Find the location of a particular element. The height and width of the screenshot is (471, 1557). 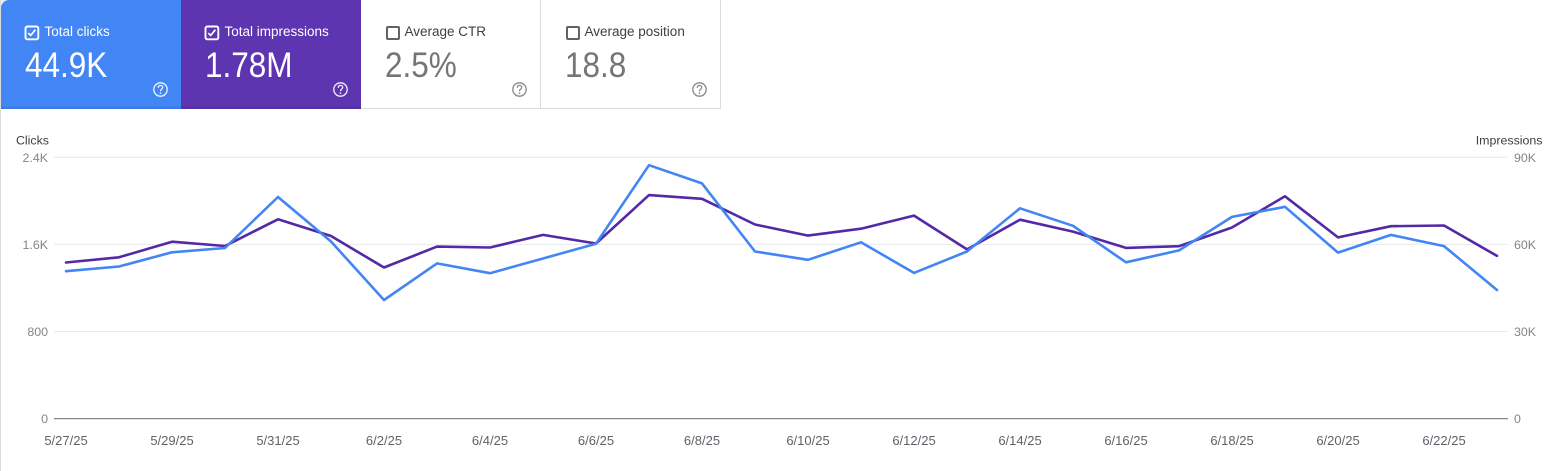

svg-text: 90K is located at coordinates (1525, 158).